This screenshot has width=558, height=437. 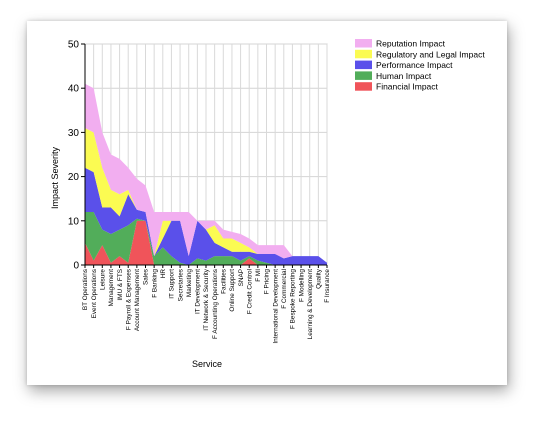 I want to click on y-tick-label: 20, so click(x=74, y=177).